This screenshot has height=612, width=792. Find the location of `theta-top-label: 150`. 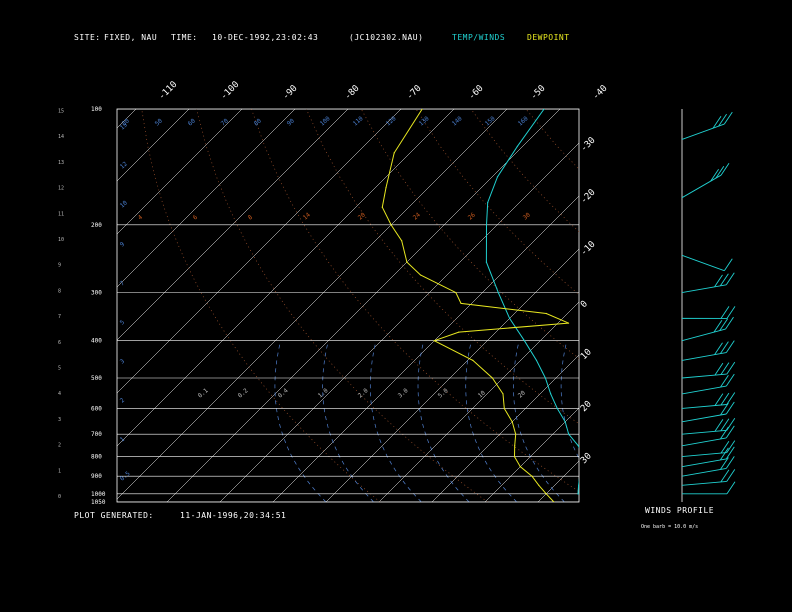

theta-top-label: 150 is located at coordinates (490, 121).